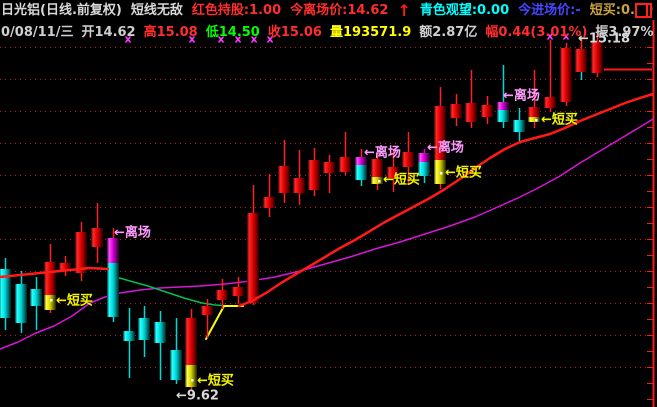 Image resolution: width=657 pixels, height=407 pixels. What do you see at coordinates (224, 322) in the screenshot?
I see `entry-line-yellow` at bounding box center [224, 322].